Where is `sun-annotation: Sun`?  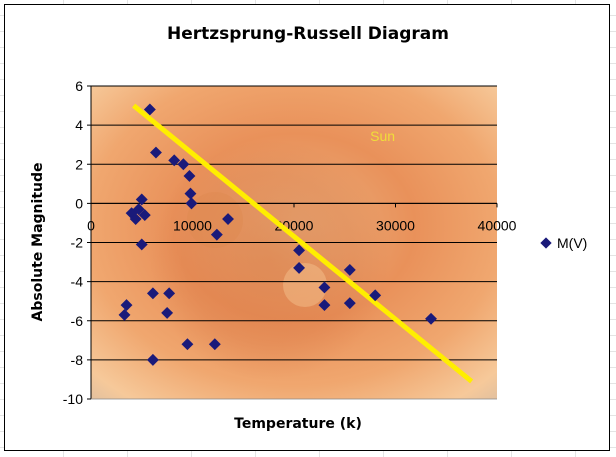
sun-annotation: Sun is located at coordinates (382, 136).